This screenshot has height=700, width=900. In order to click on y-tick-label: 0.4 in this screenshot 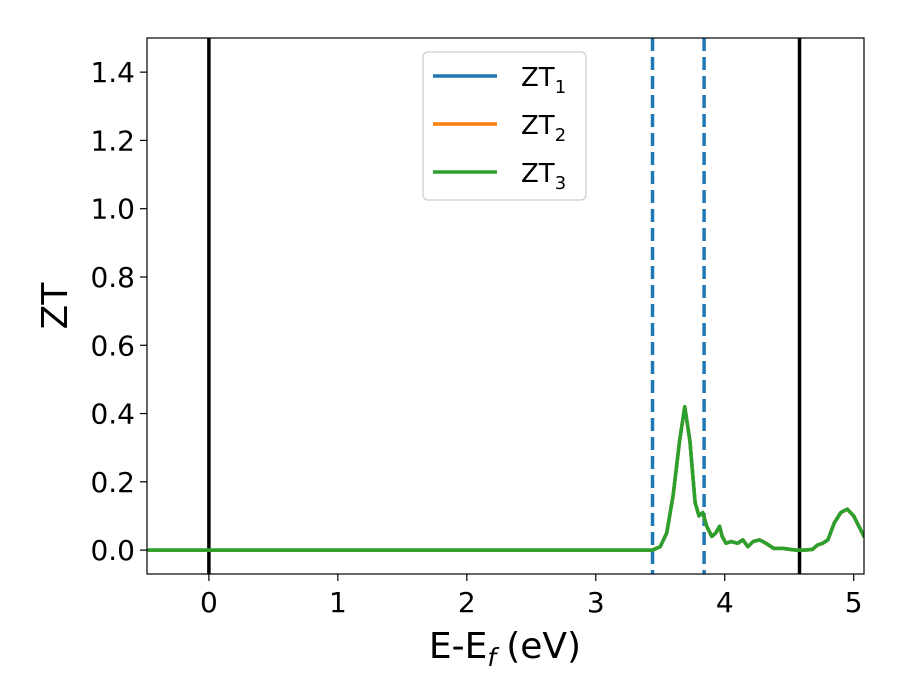, I will do `click(112, 414)`.